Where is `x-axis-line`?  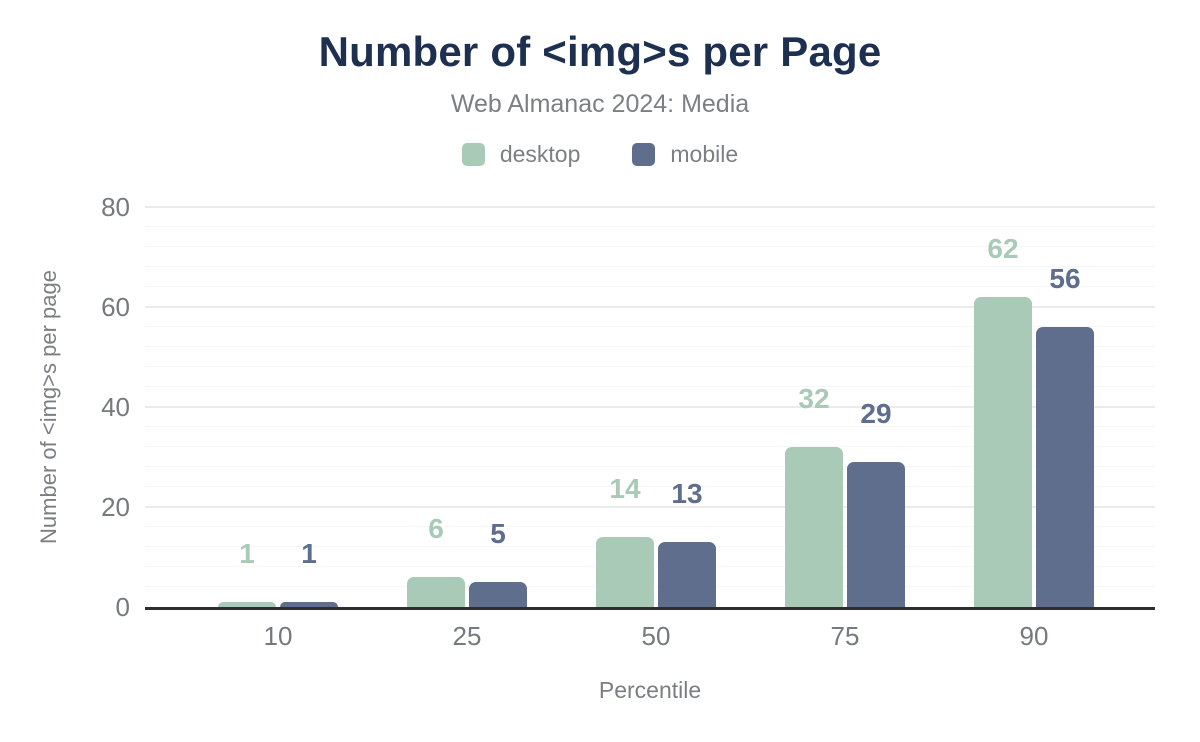 x-axis-line is located at coordinates (650, 608).